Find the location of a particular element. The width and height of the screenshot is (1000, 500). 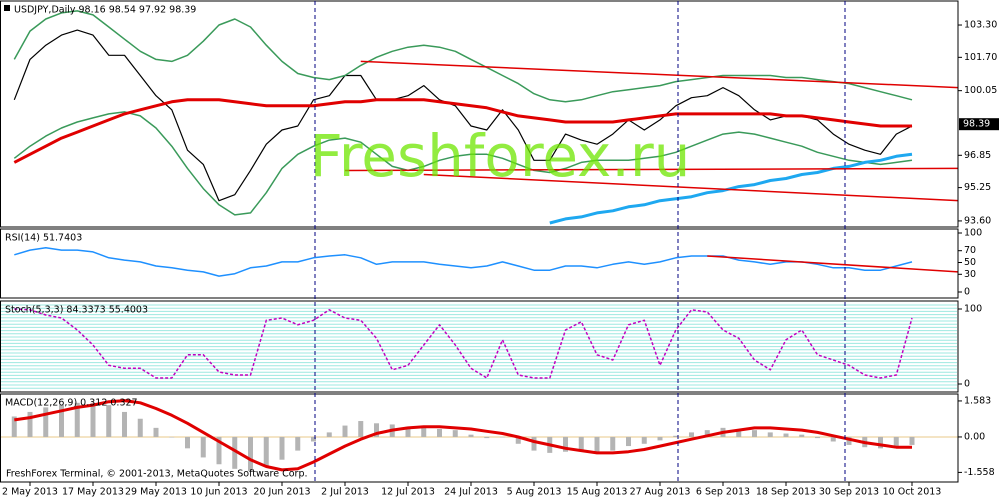

x-tick-label: 5 Aug 2013 is located at coordinates (534, 492).